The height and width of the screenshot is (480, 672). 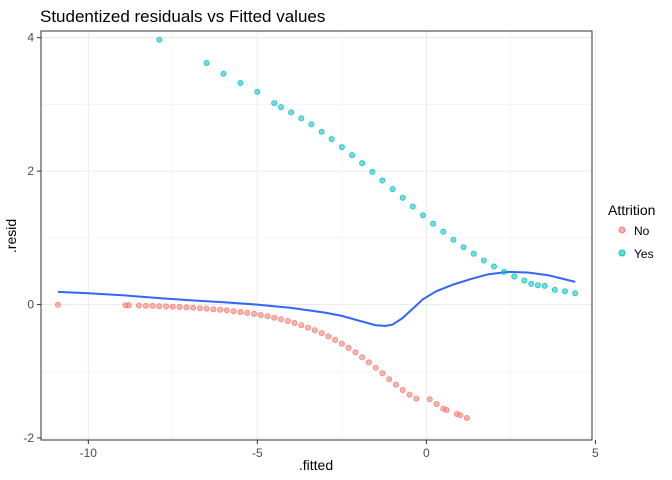 What do you see at coordinates (622, 230) in the screenshot?
I see `legend-key-no` at bounding box center [622, 230].